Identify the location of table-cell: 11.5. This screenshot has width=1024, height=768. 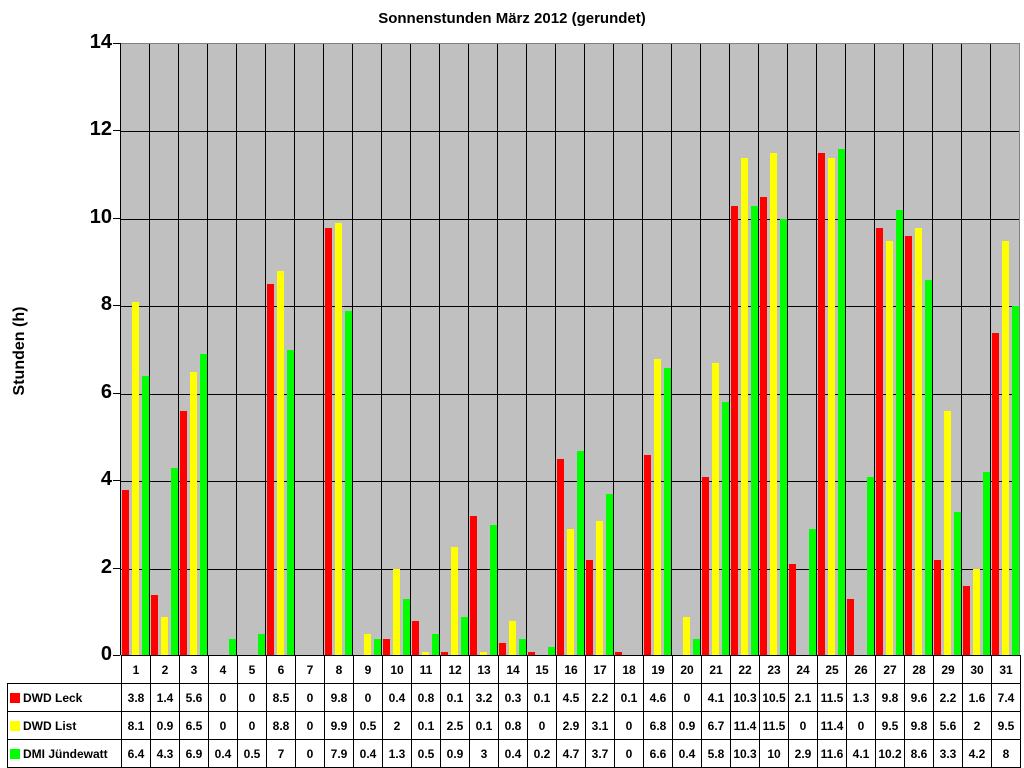
(774, 725).